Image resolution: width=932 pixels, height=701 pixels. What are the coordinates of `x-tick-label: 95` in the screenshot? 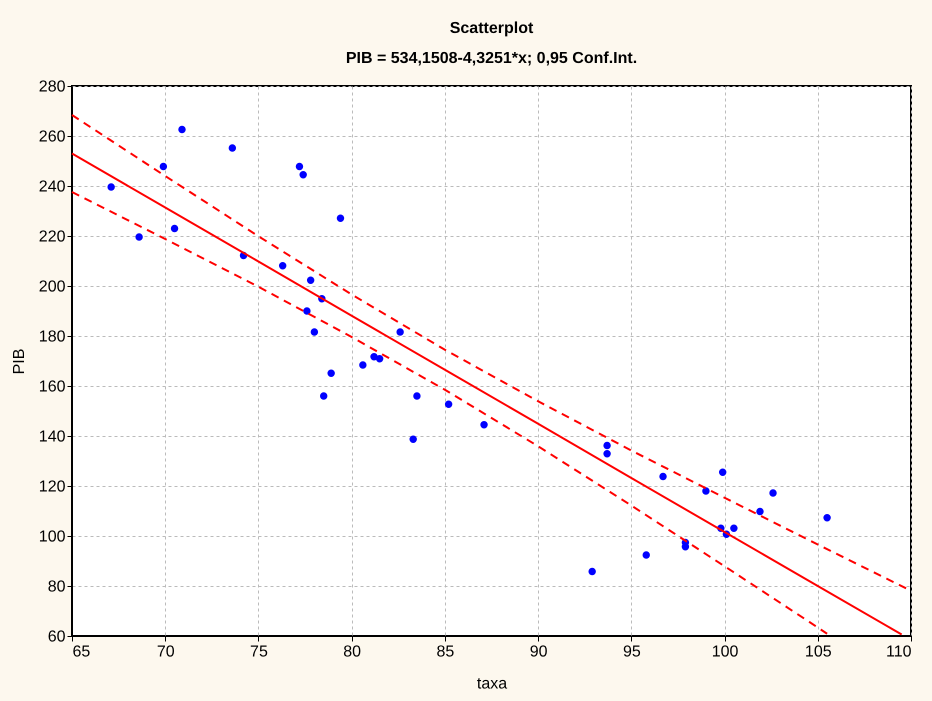 It's located at (631, 652).